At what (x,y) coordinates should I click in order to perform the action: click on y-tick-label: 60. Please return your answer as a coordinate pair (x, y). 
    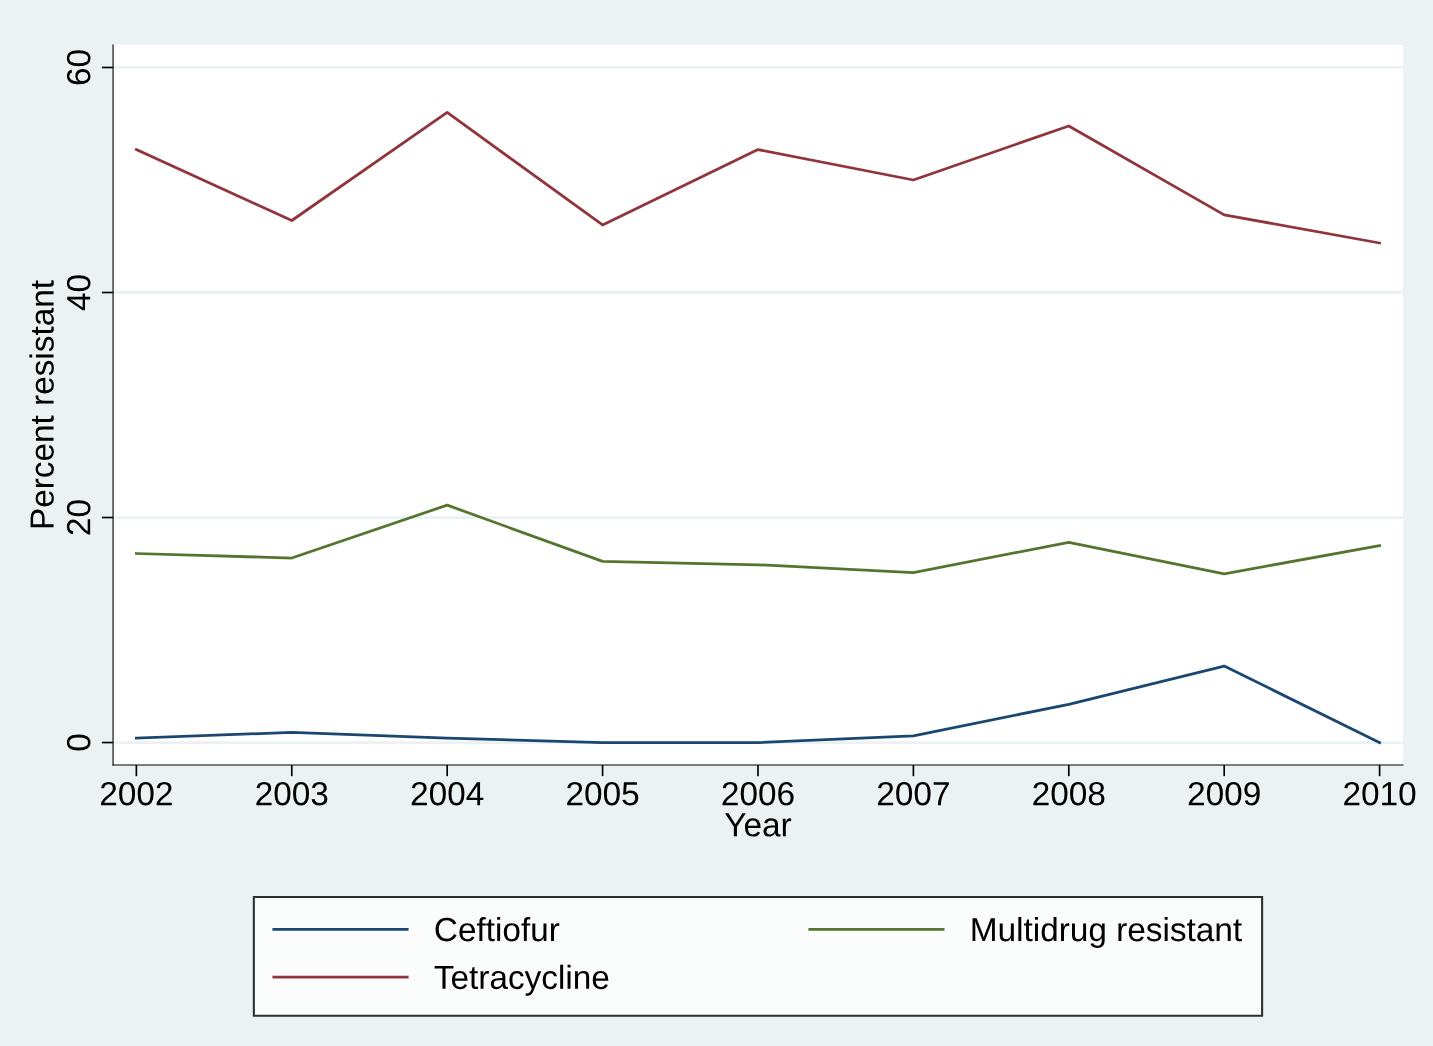
    Looking at the image, I should click on (78, 67).